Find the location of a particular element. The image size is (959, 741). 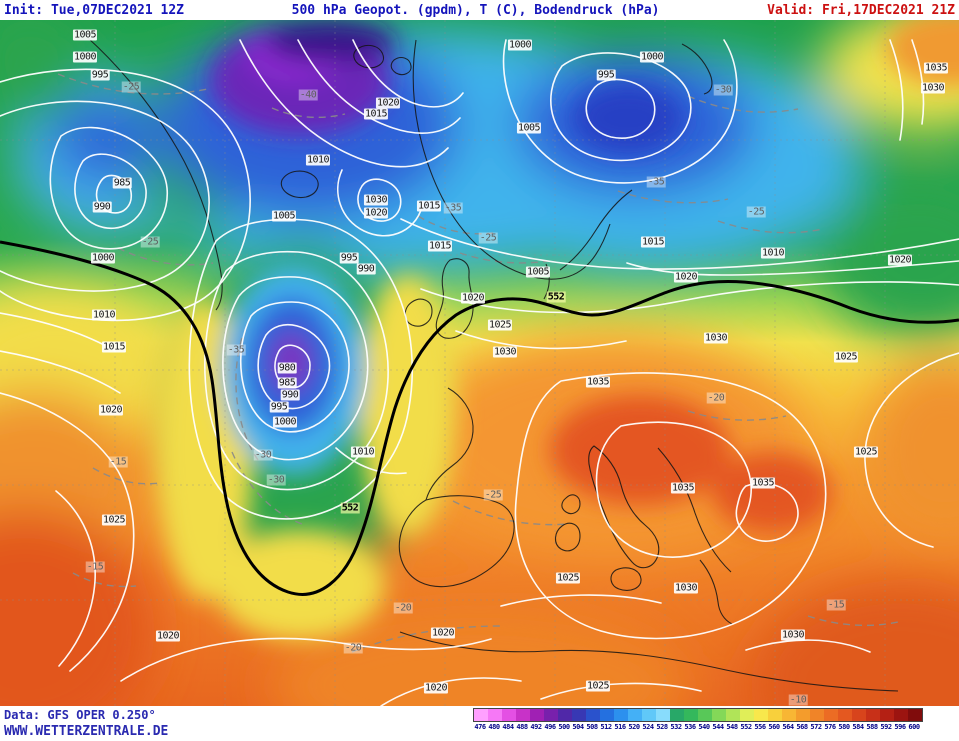

colorbar-tick: 508 is located at coordinates (592, 727).